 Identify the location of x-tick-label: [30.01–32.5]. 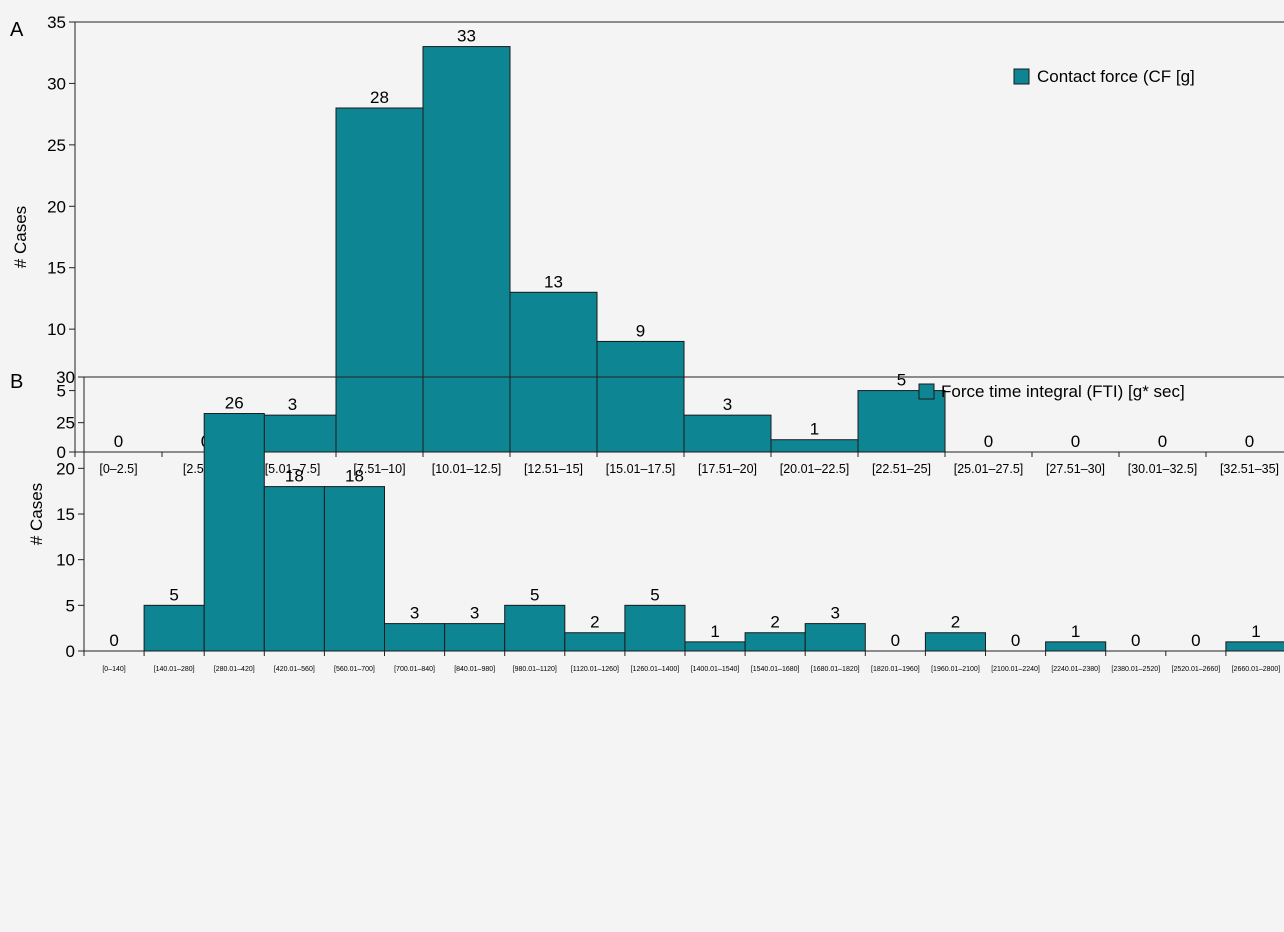
(1163, 469).